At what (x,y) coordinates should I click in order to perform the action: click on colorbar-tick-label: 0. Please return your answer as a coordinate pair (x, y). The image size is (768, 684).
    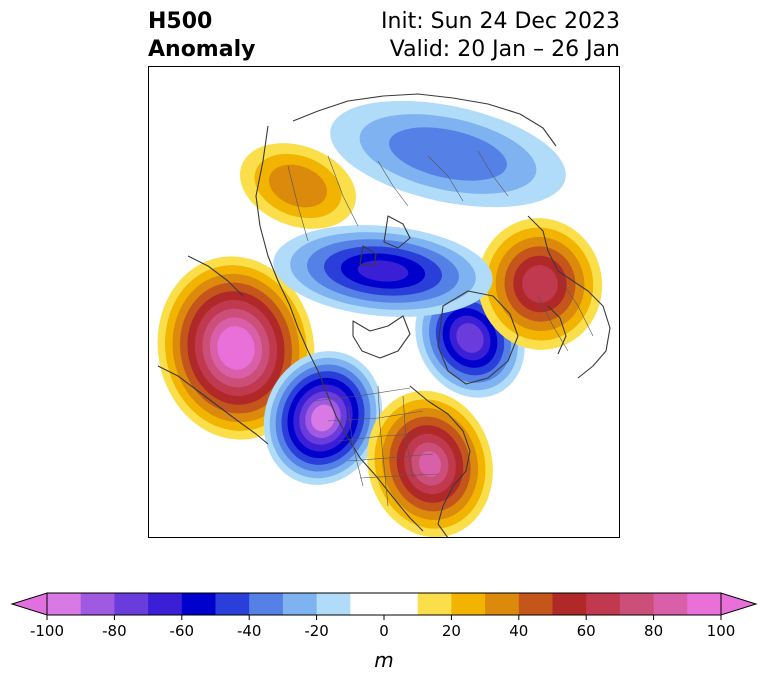
    Looking at the image, I should click on (384, 631).